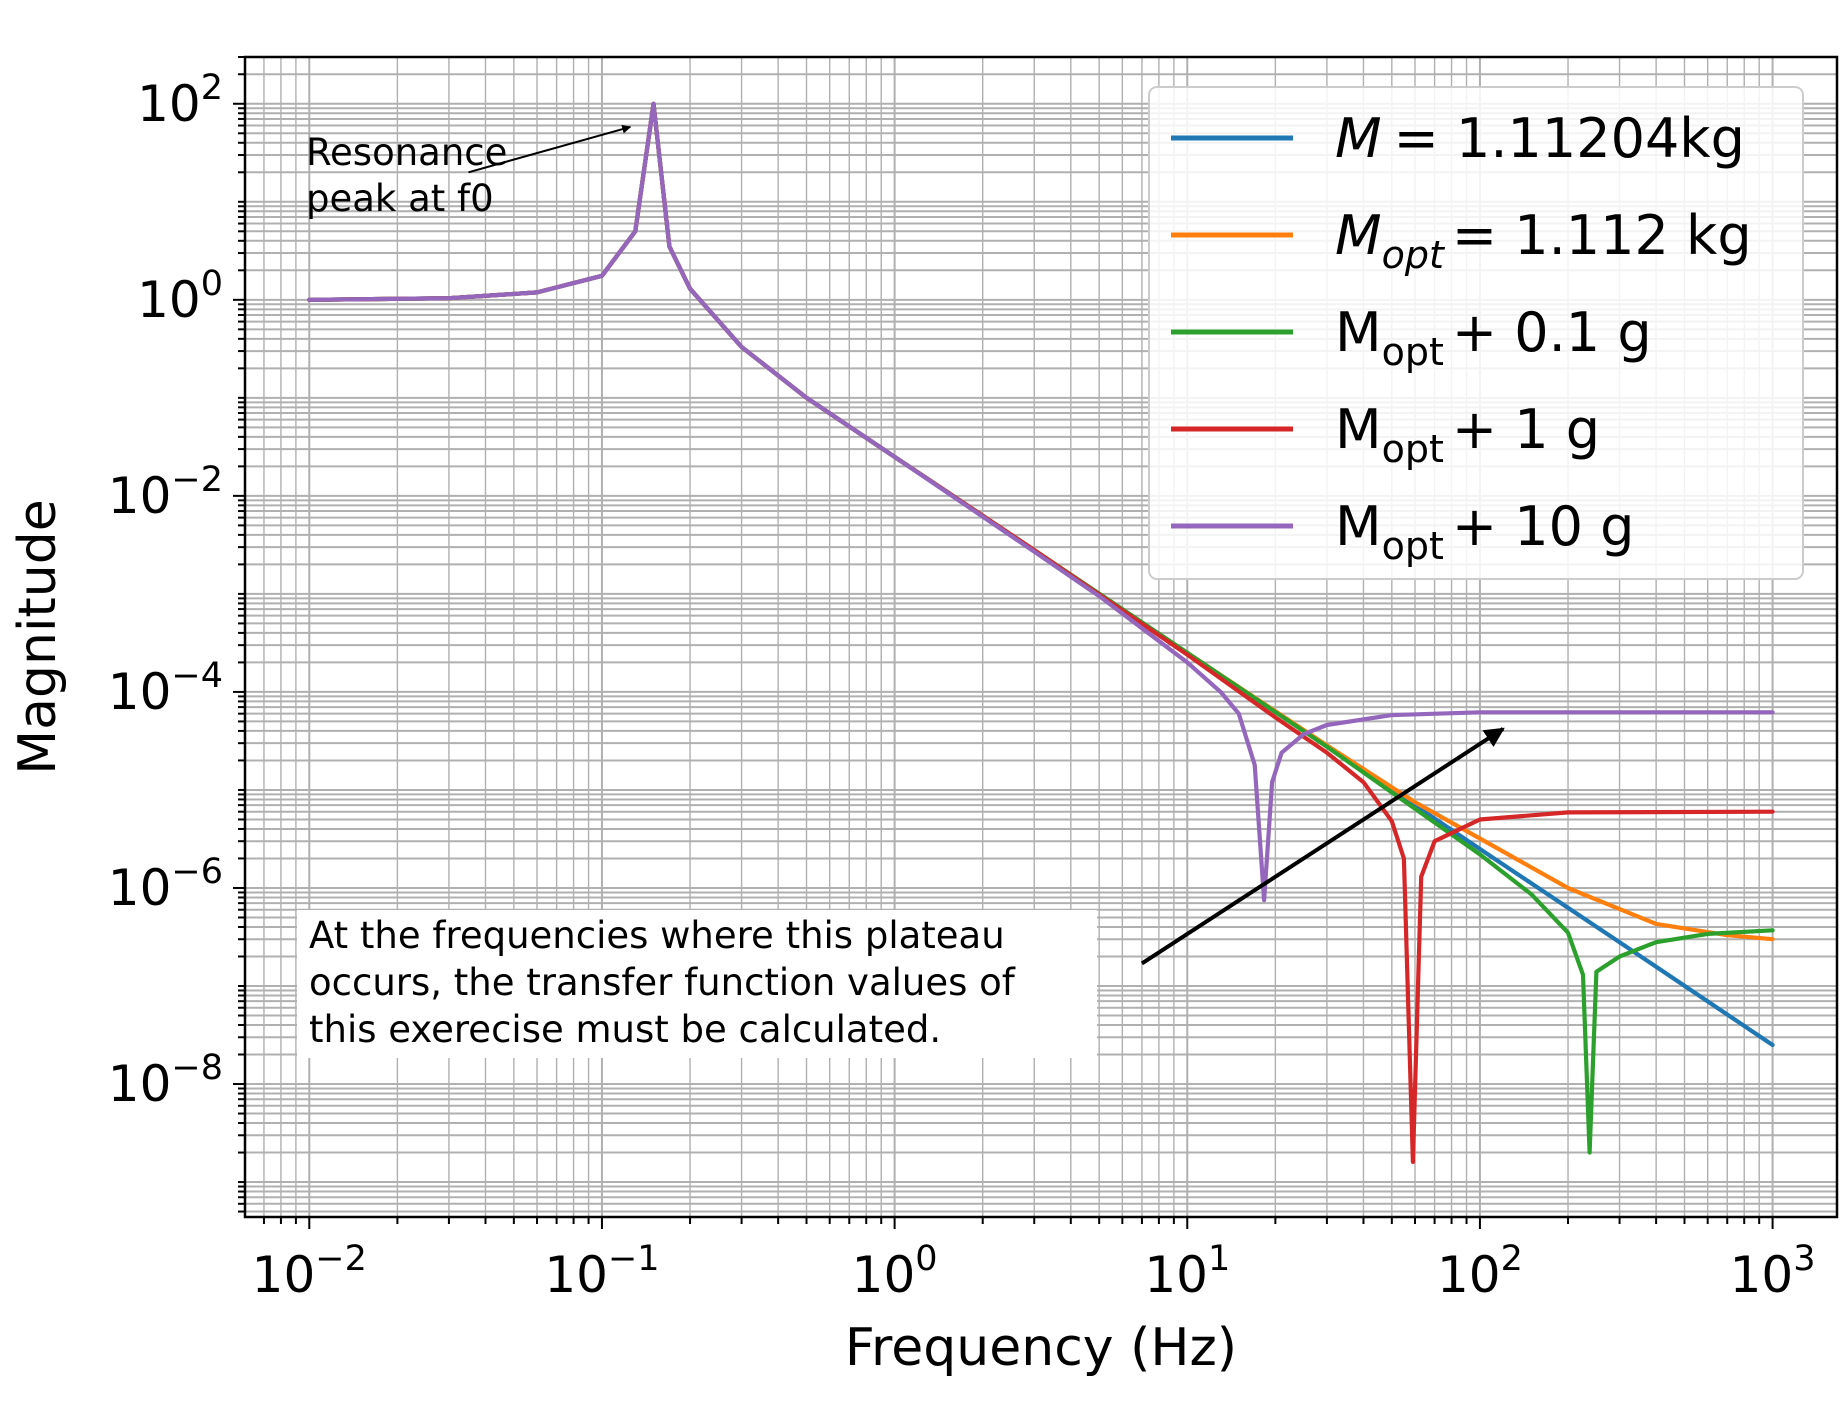  What do you see at coordinates (1322, 846) in the screenshot?
I see `plateau-arrow` at bounding box center [1322, 846].